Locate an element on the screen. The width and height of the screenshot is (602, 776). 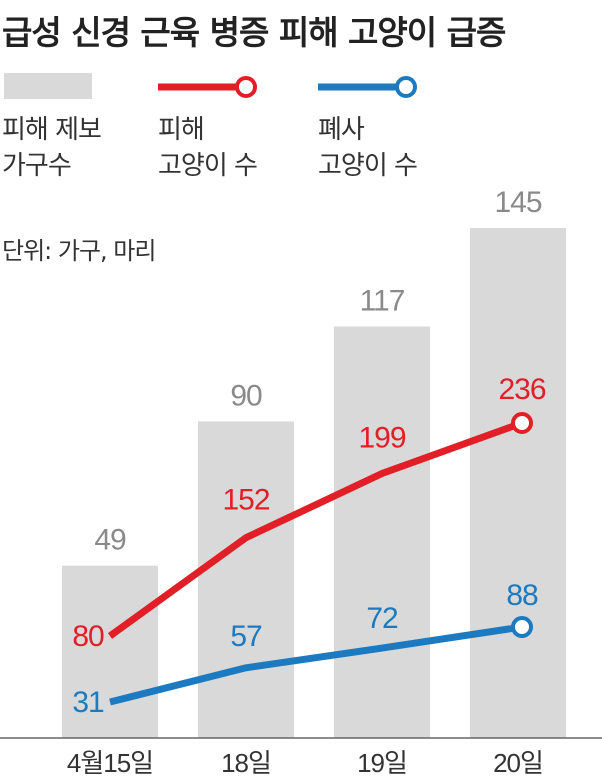
x-tick-label: 4월15일 is located at coordinates (110, 762).